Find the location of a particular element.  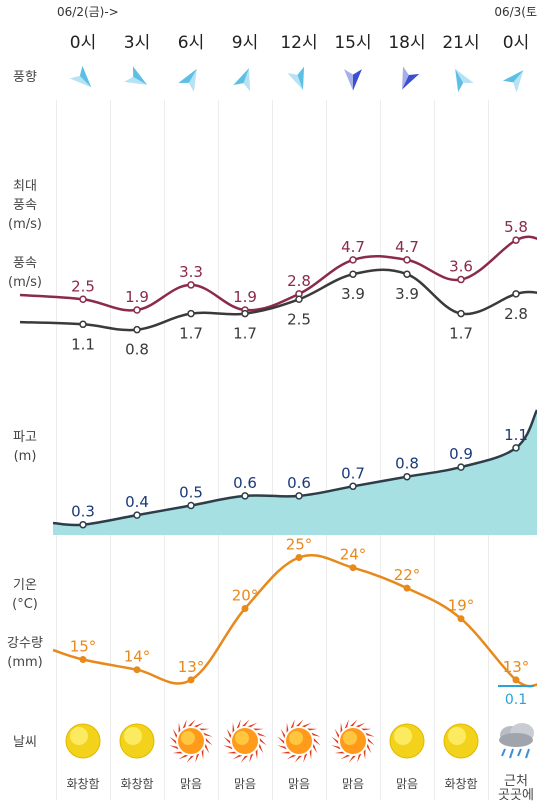

wave-area is located at coordinates (295, 472).